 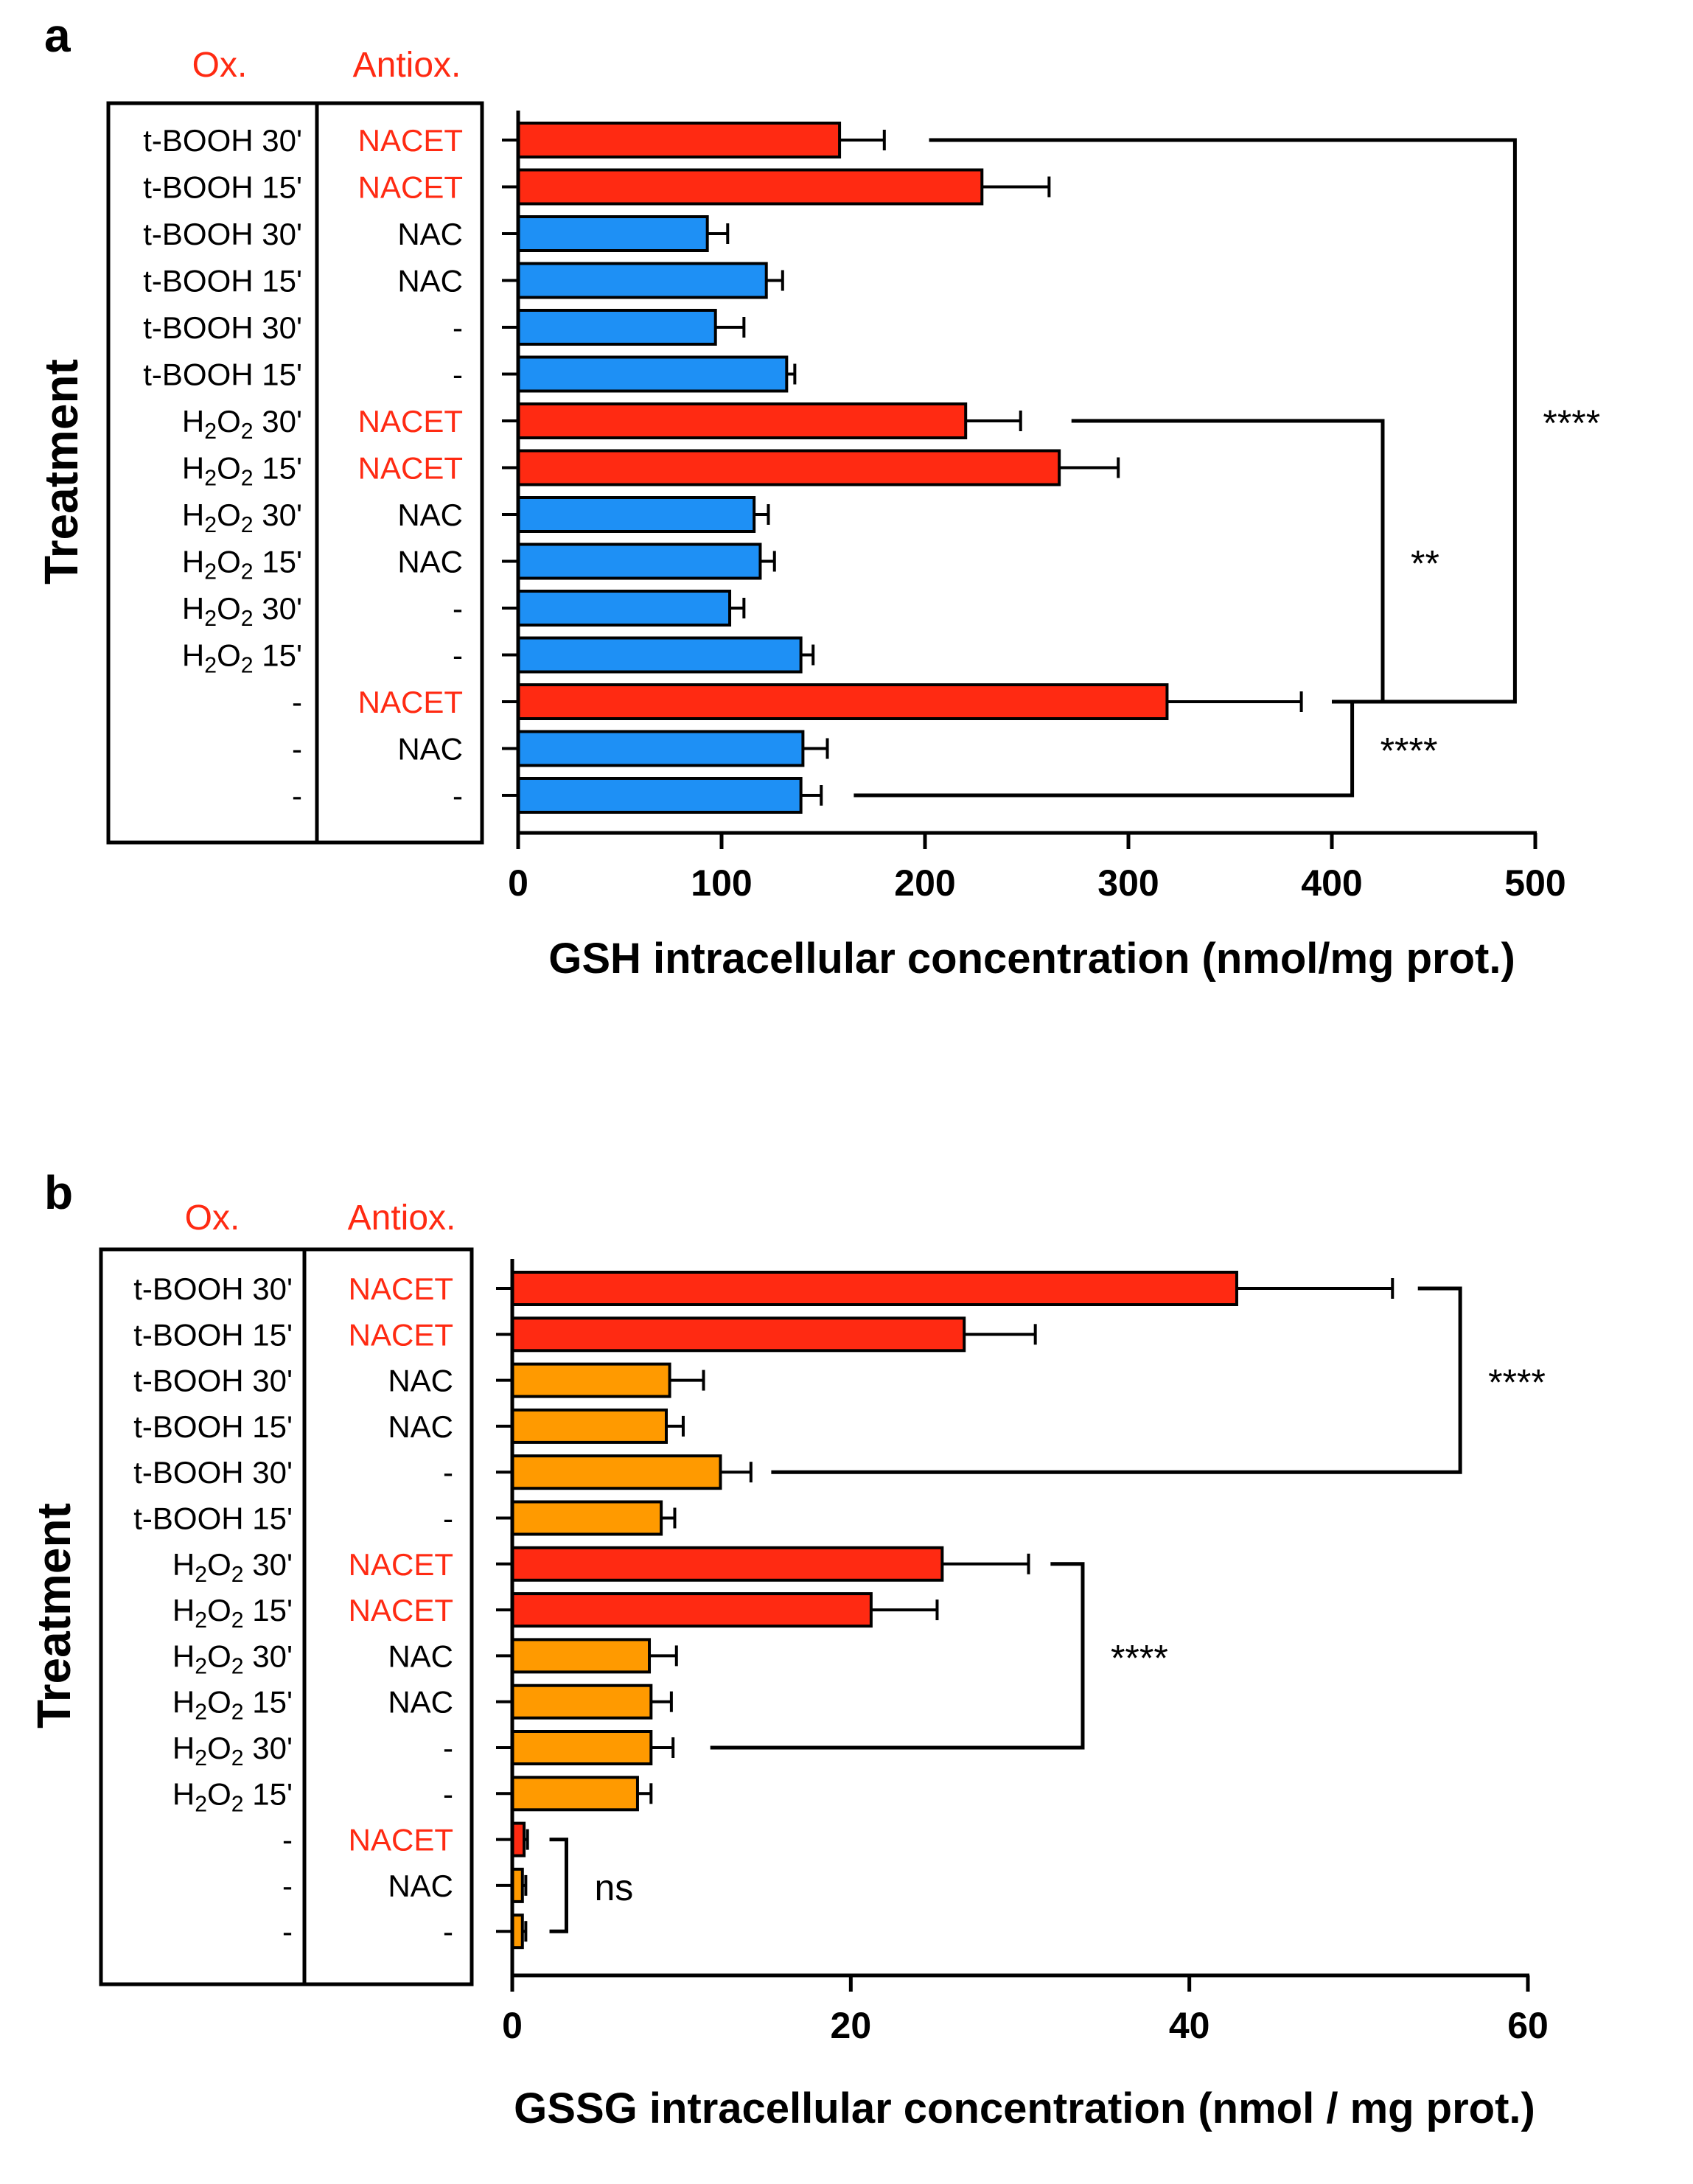 What do you see at coordinates (220, 65) in the screenshot?
I see `header-ox: Ox.` at bounding box center [220, 65].